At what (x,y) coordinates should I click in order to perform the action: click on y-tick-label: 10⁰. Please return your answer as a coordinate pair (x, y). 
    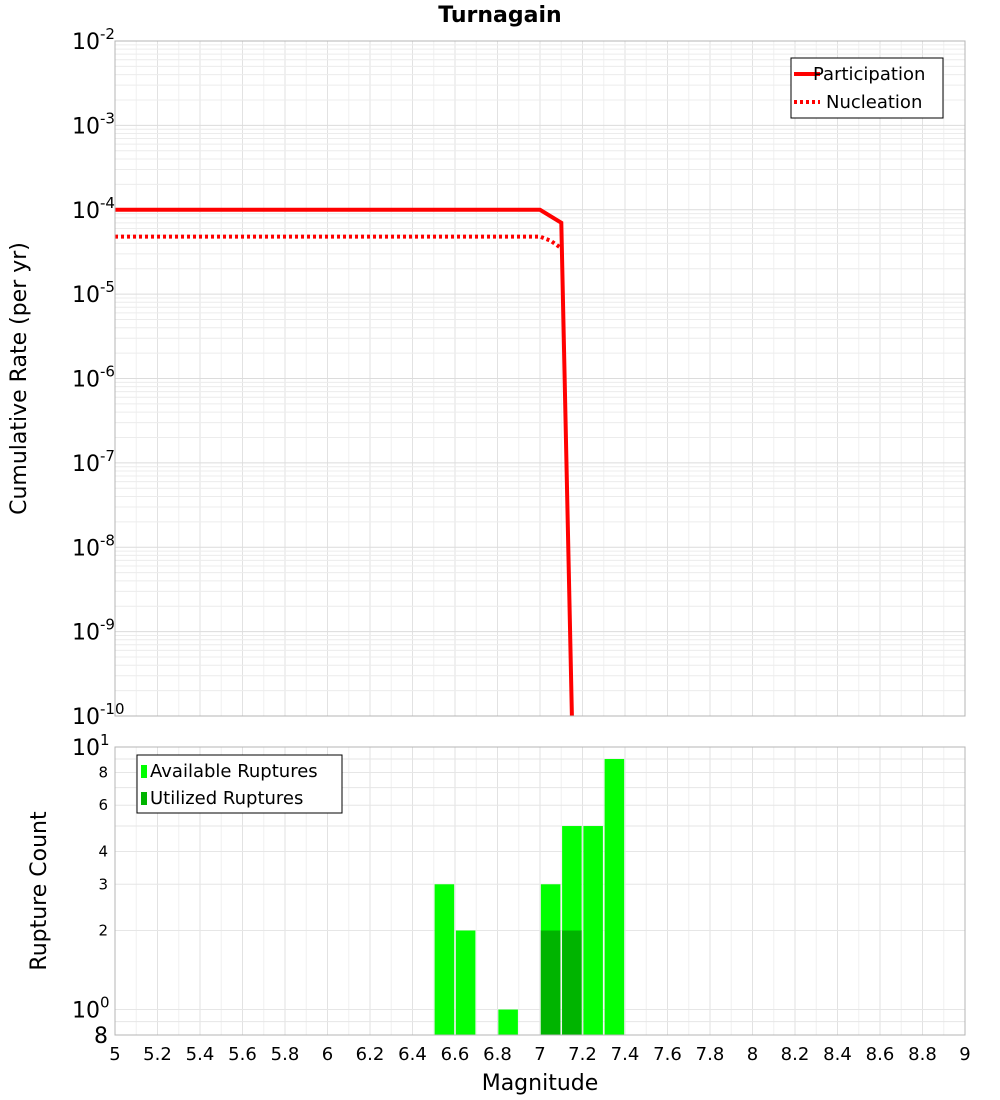
    Looking at the image, I should click on (91, 1009).